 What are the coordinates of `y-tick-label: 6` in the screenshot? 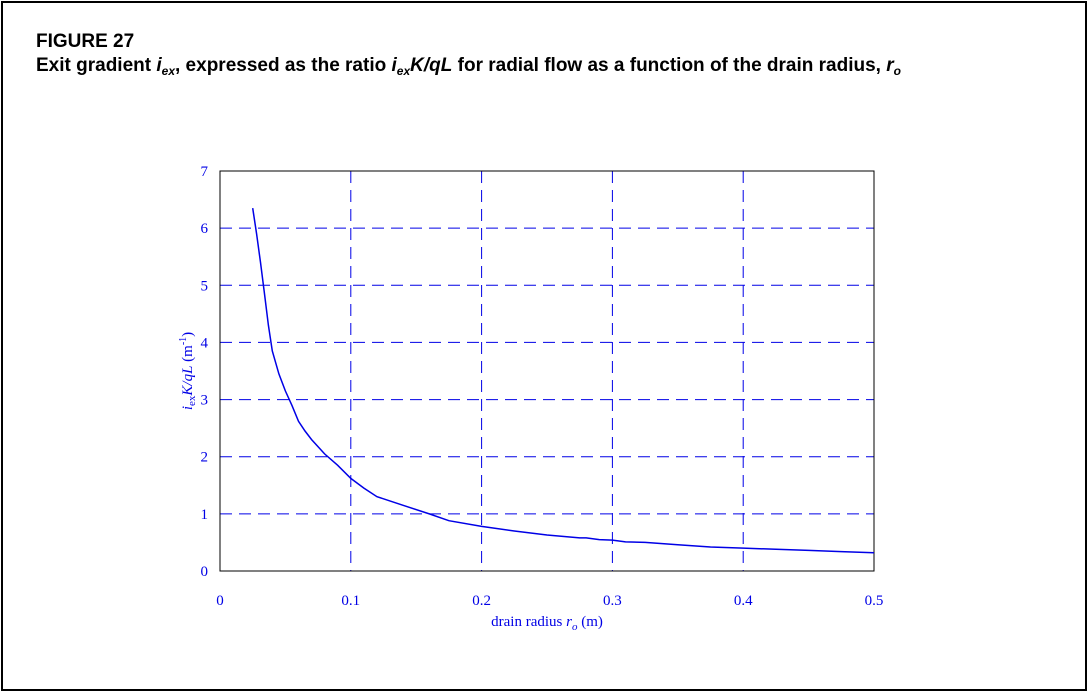 It's located at (205, 229).